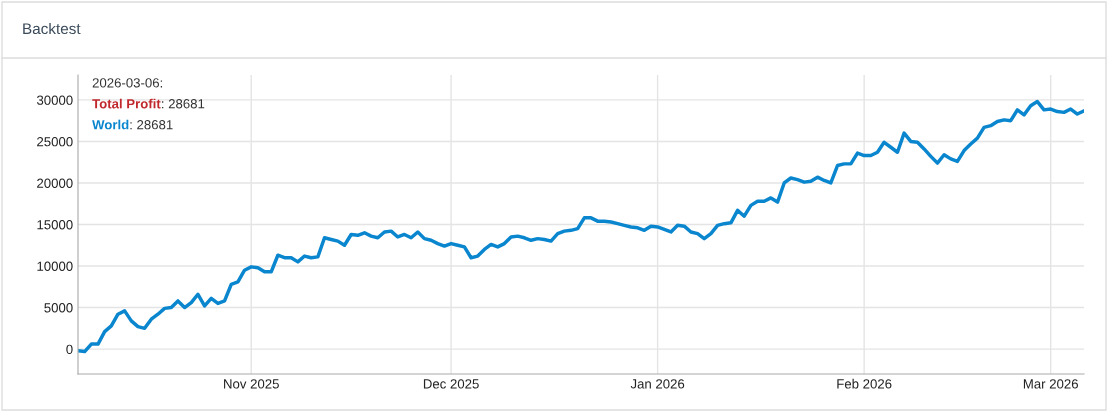  Describe the element at coordinates (127, 83) in the screenshot. I see `annotation: 2026-03-06:` at that location.